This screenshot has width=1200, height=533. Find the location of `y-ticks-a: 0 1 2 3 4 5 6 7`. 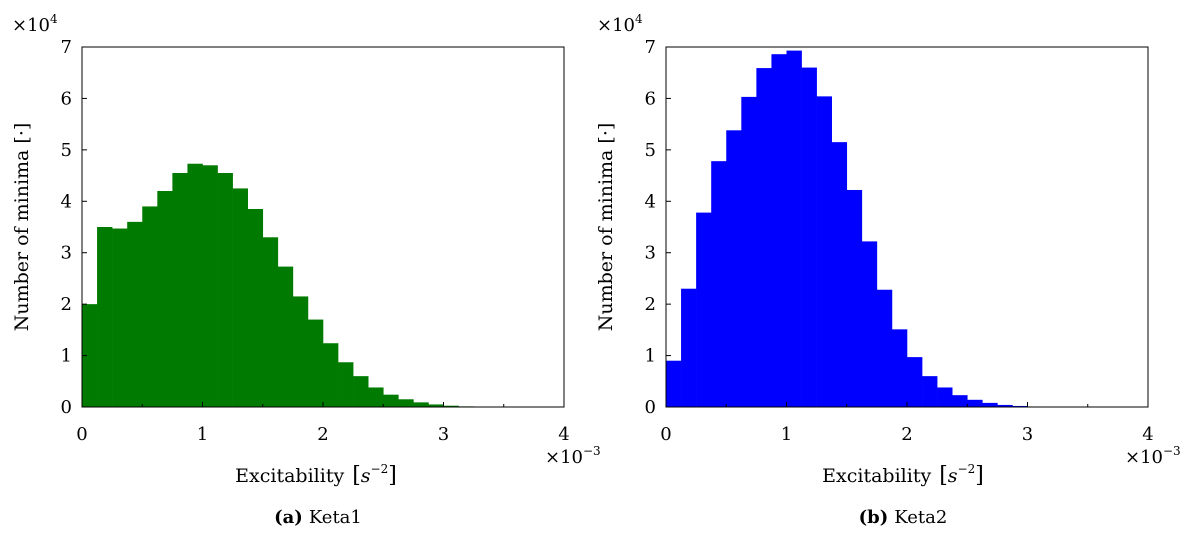

y-ticks-a: 0 1 2 3 4 5 6 7 is located at coordinates (74, 227).